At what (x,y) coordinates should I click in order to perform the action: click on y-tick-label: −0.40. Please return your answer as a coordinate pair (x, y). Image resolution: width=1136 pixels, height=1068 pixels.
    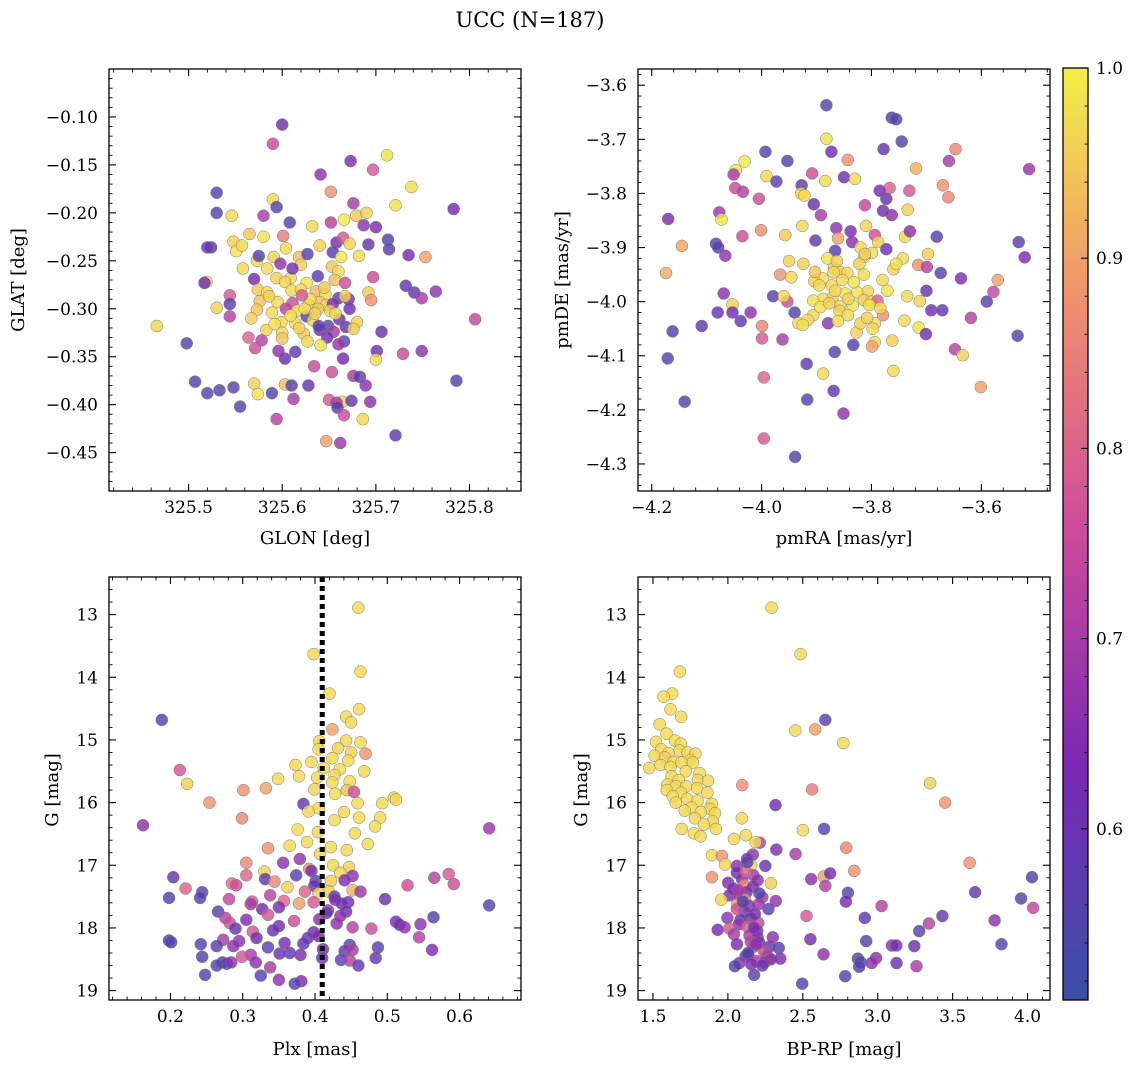
    Looking at the image, I should click on (72, 406).